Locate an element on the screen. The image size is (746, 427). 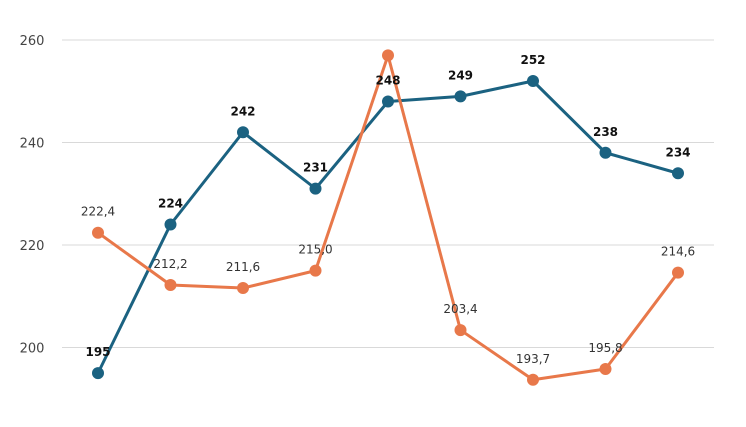
series-1-data-label: 242 is located at coordinates (242, 111).